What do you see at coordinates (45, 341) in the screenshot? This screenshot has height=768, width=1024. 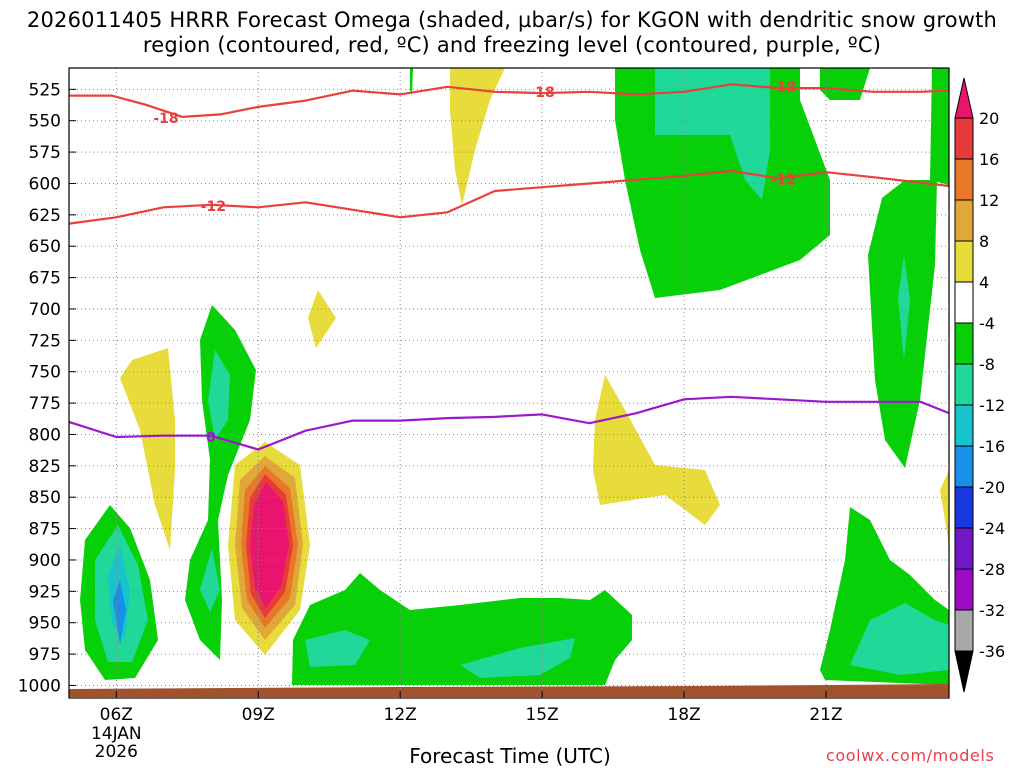 I see `y-tick-label: 725` at bounding box center [45, 341].